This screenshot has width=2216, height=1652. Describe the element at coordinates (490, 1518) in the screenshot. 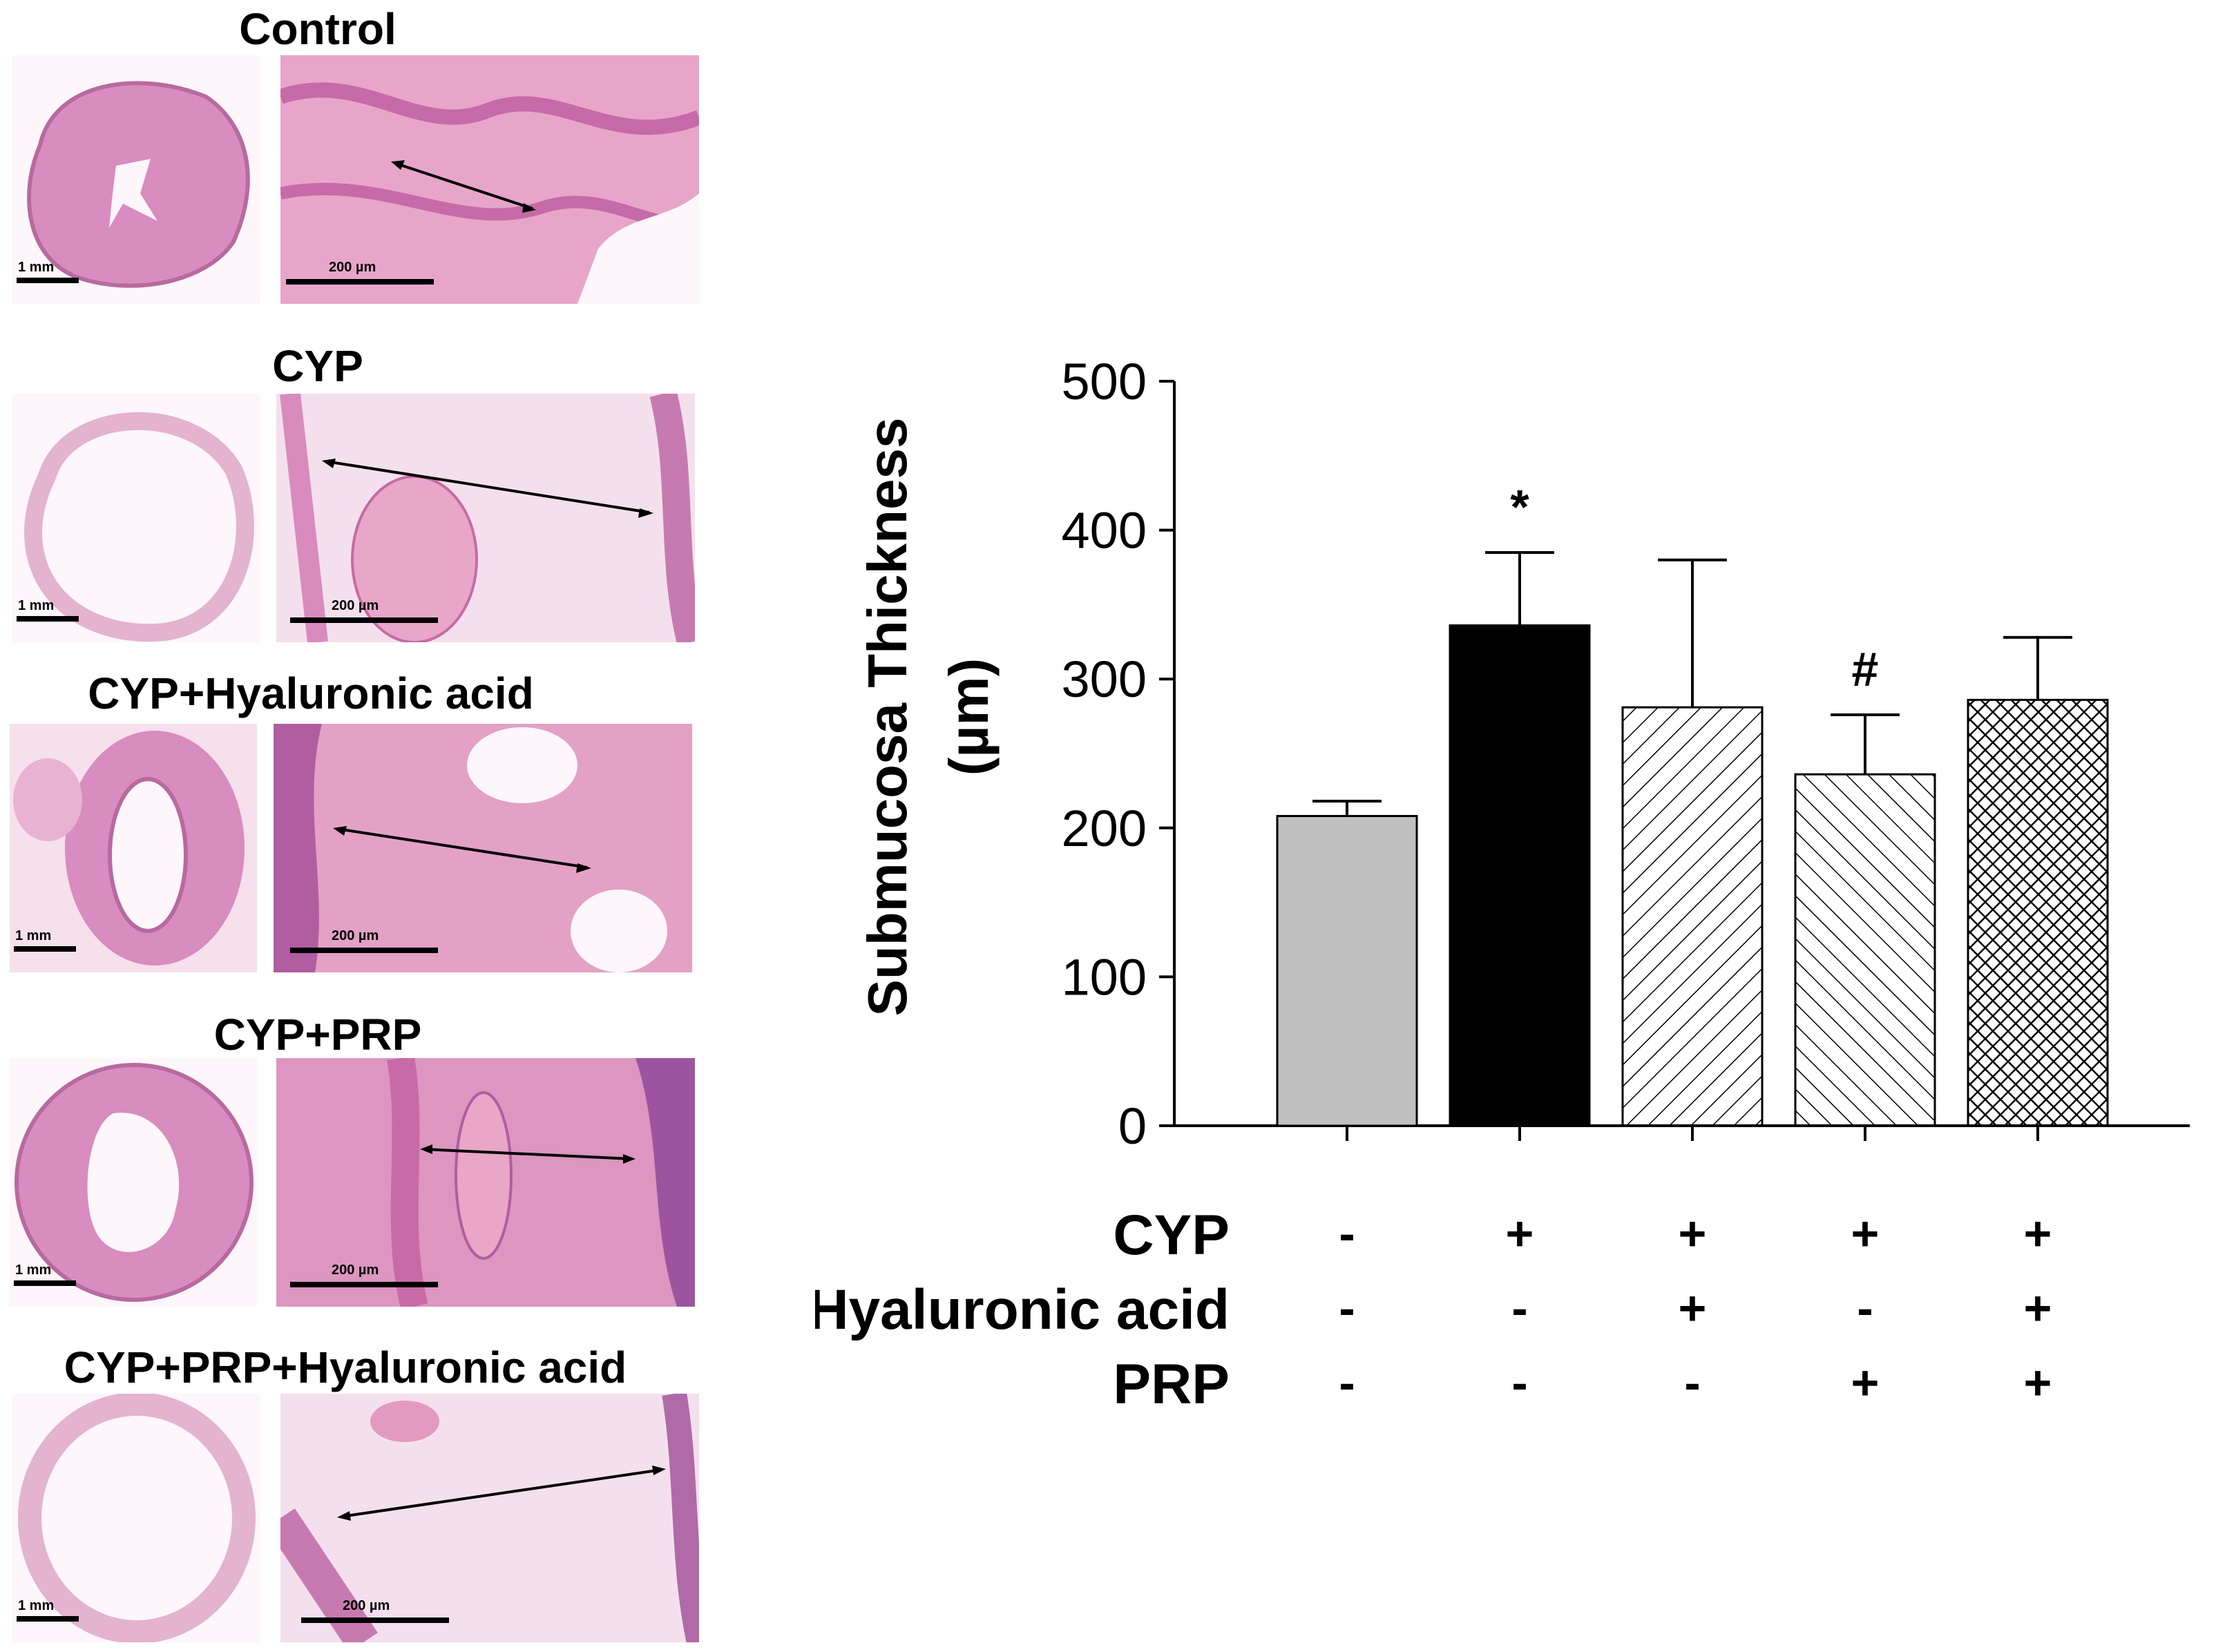

I see `high-mag-image-cyp-prp-ha: 200 µm` at that location.